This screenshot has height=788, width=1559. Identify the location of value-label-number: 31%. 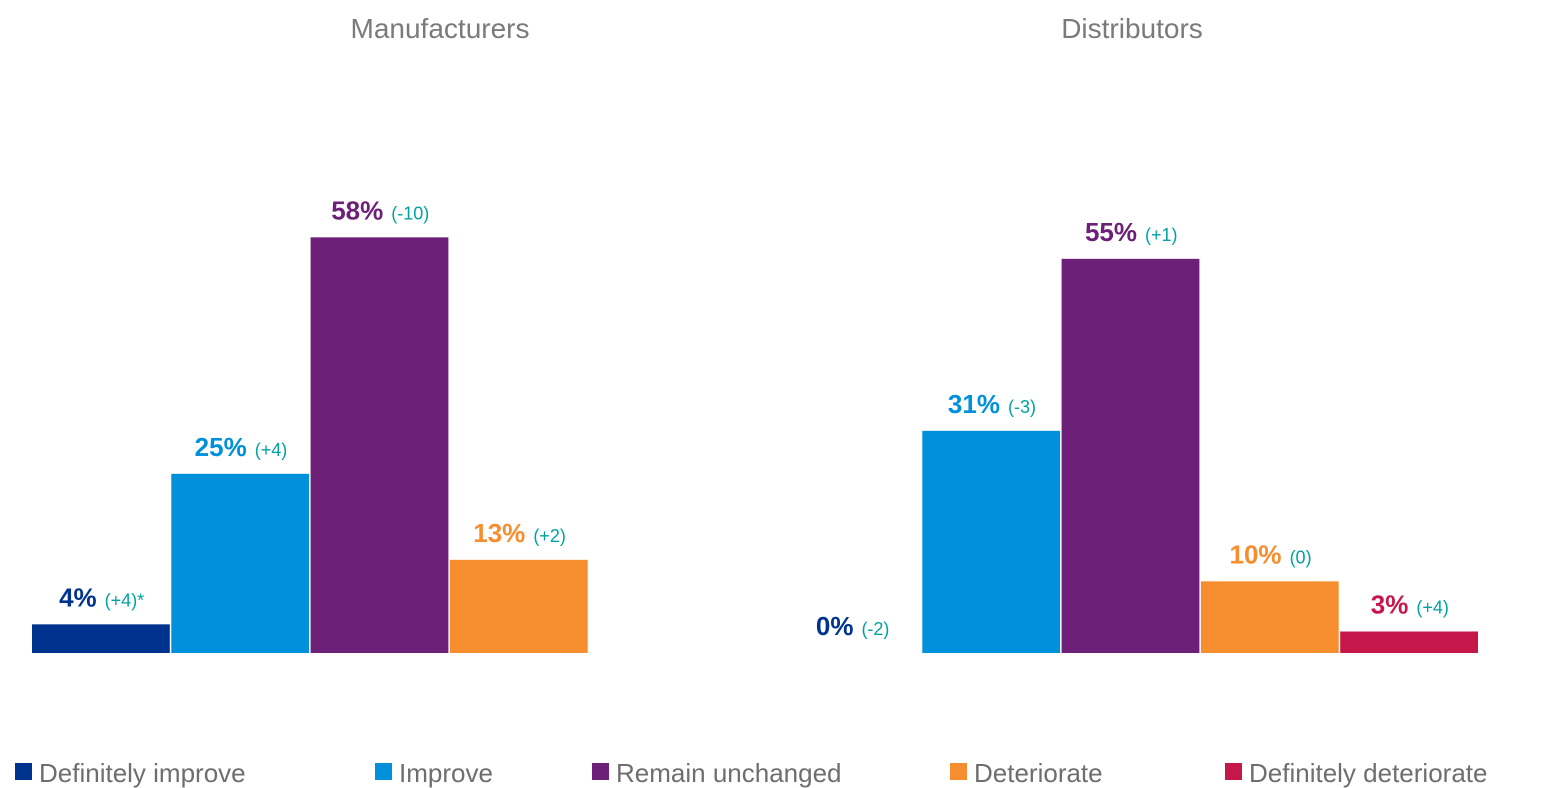
(974, 404).